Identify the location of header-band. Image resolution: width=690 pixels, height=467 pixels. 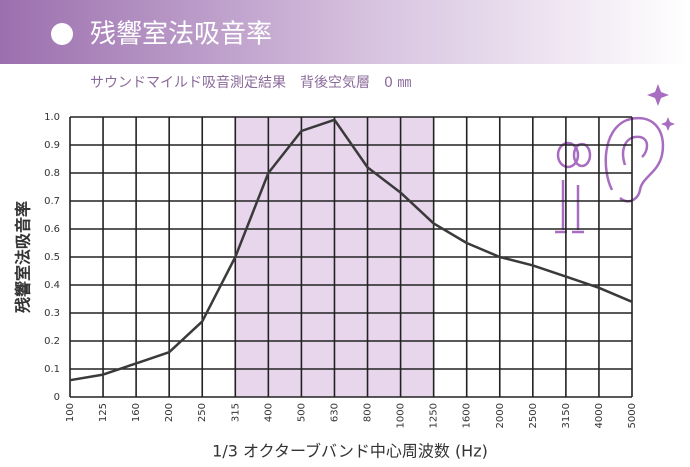
(345, 32).